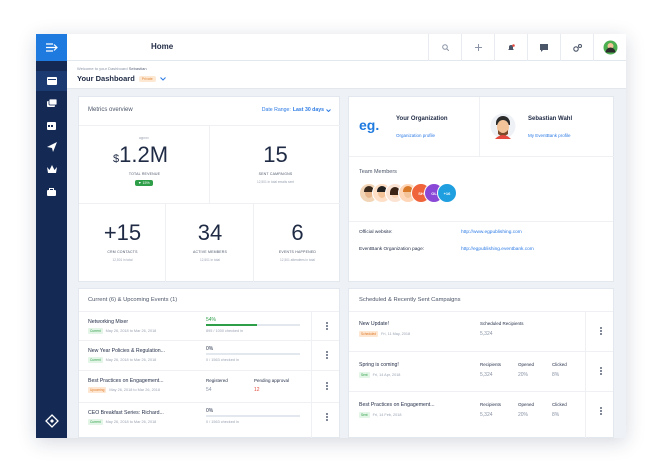  Describe the element at coordinates (144, 154) in the screenshot. I see `revenue-value: 1.2M` at that location.